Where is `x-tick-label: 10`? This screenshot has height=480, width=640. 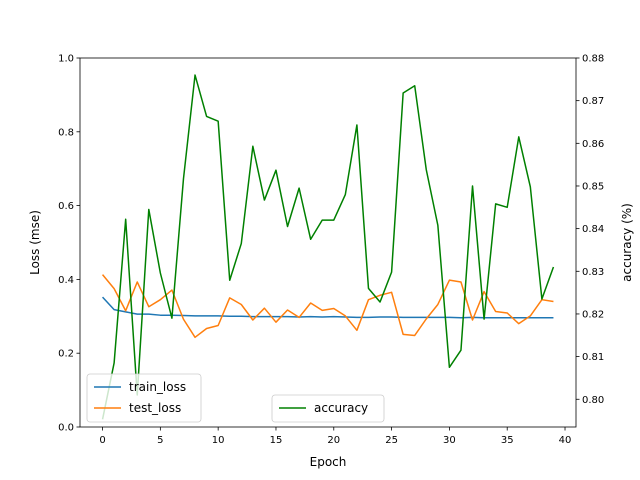 x-tick-label: 10 is located at coordinates (218, 440).